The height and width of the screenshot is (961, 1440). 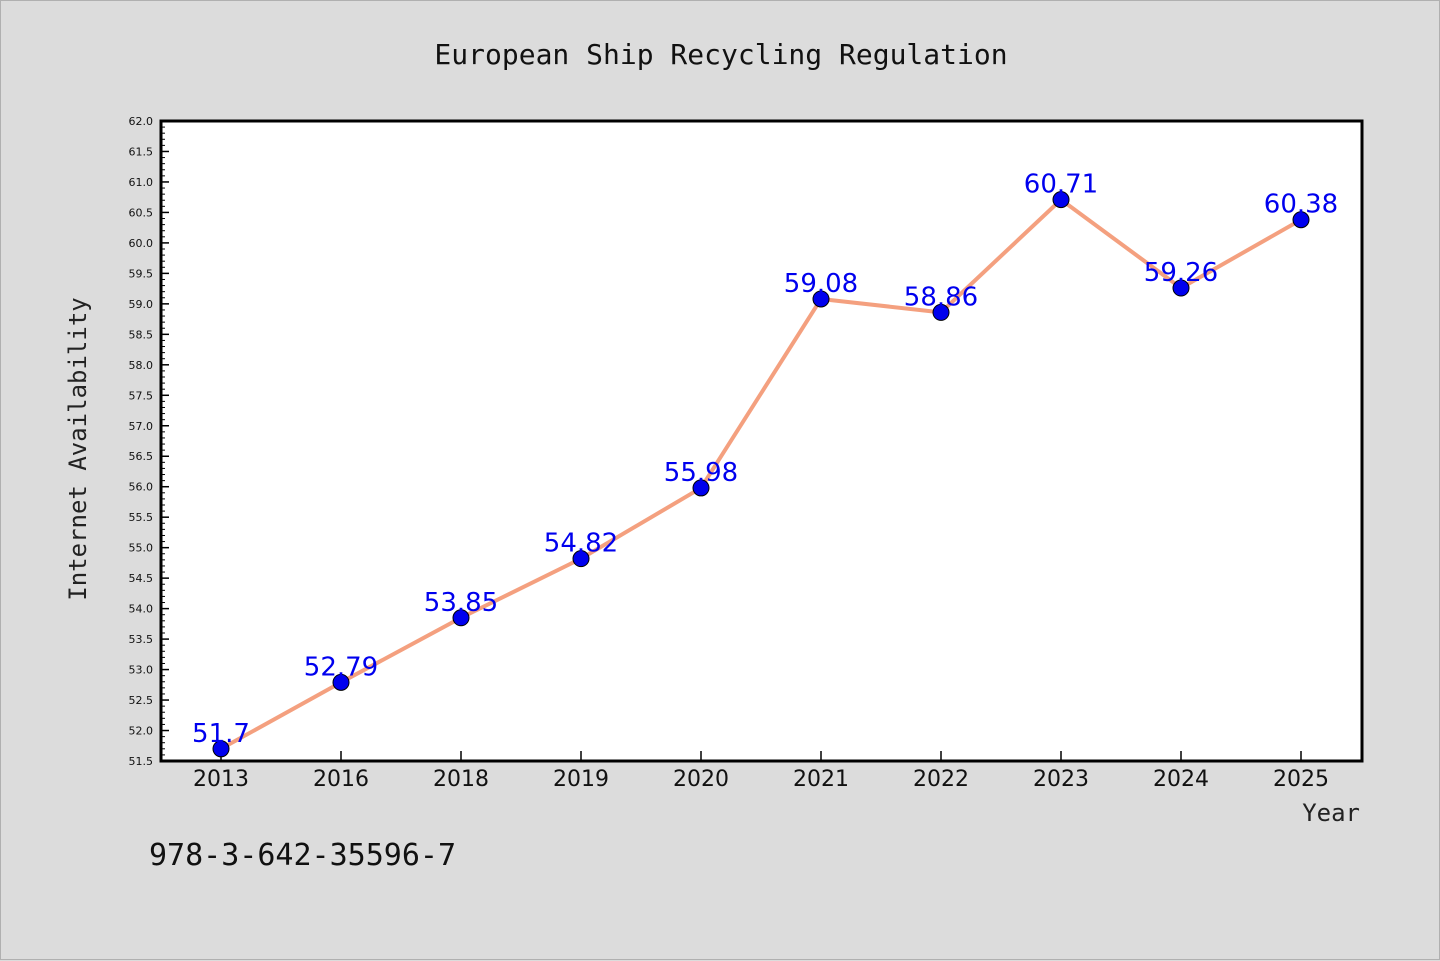 What do you see at coordinates (821, 779) in the screenshot?
I see `x-tick-label: 2021` at bounding box center [821, 779].